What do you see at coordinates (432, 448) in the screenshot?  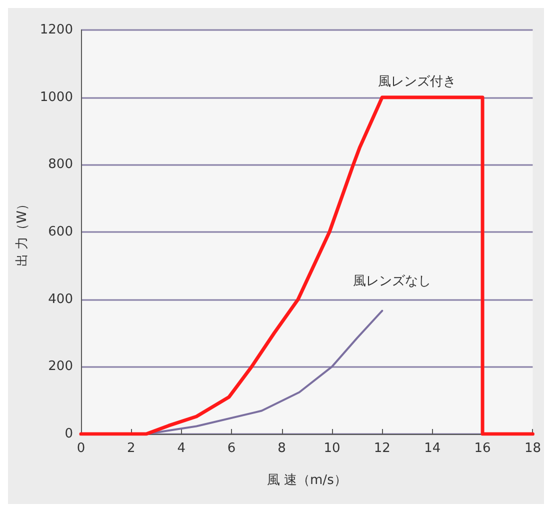 I see `x-tick-label: 14` at bounding box center [432, 448].